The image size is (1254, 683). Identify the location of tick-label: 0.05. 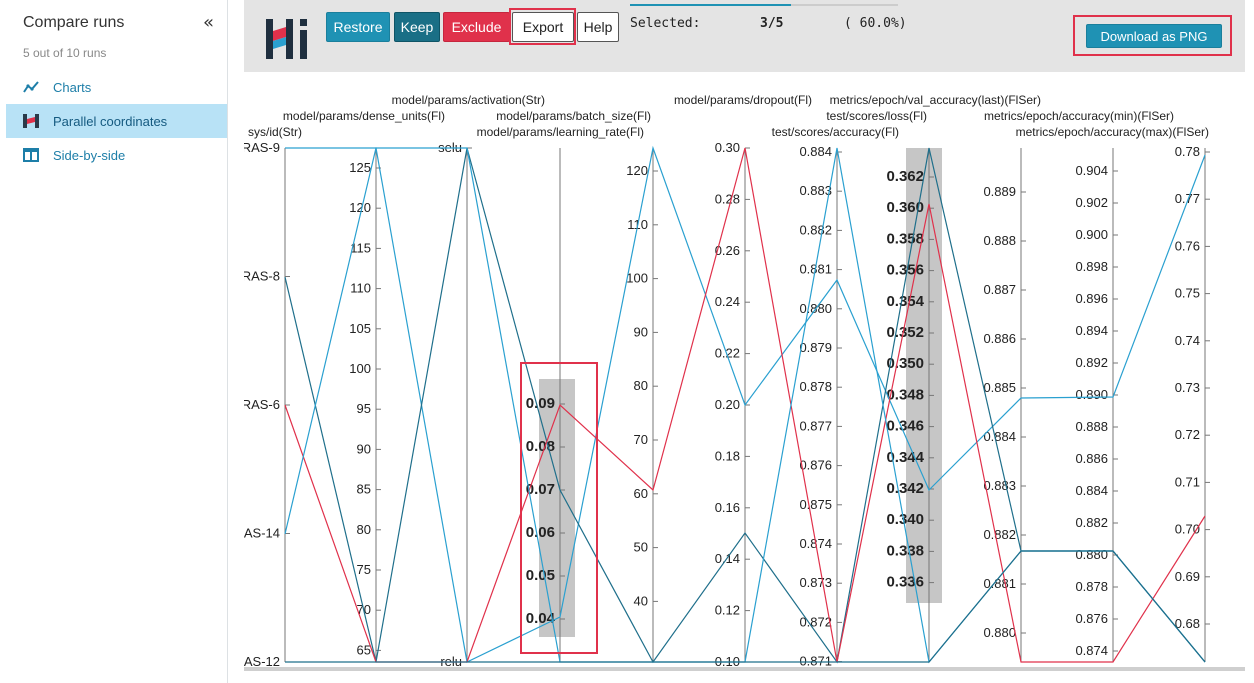
(540, 575).